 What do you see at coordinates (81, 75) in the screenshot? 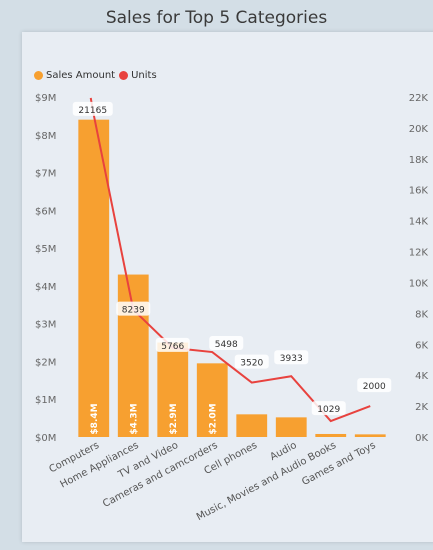
I see `legend-label-sales: Sales Amount` at bounding box center [81, 75].